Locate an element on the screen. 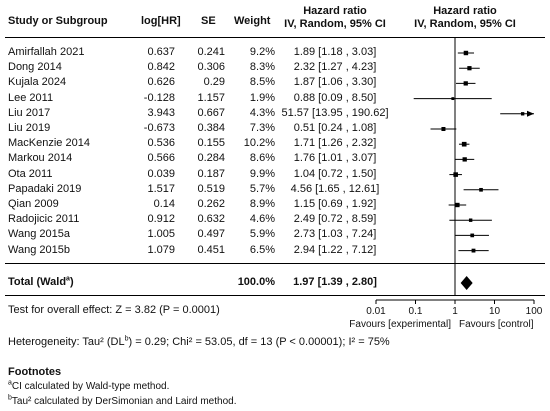  x-tick-label: 0.01 is located at coordinates (376, 311).